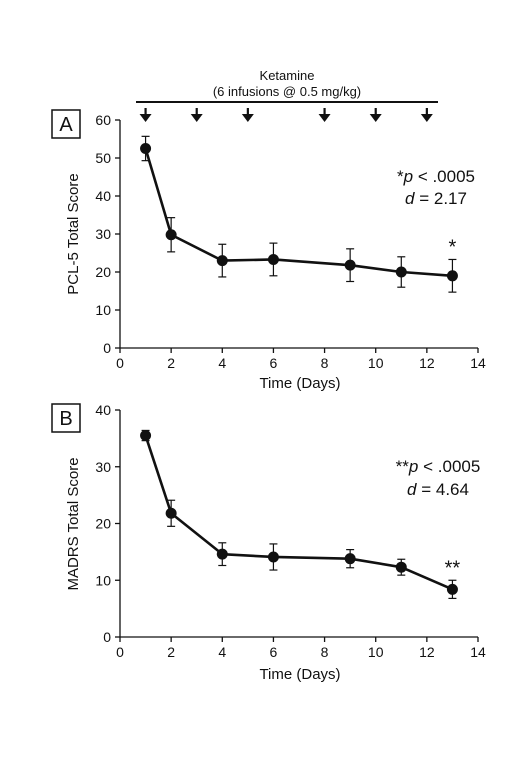 The height and width of the screenshot is (765, 531). Describe the element at coordinates (103, 467) in the screenshot. I see `panel-b-y-tick-label: 30` at that location.